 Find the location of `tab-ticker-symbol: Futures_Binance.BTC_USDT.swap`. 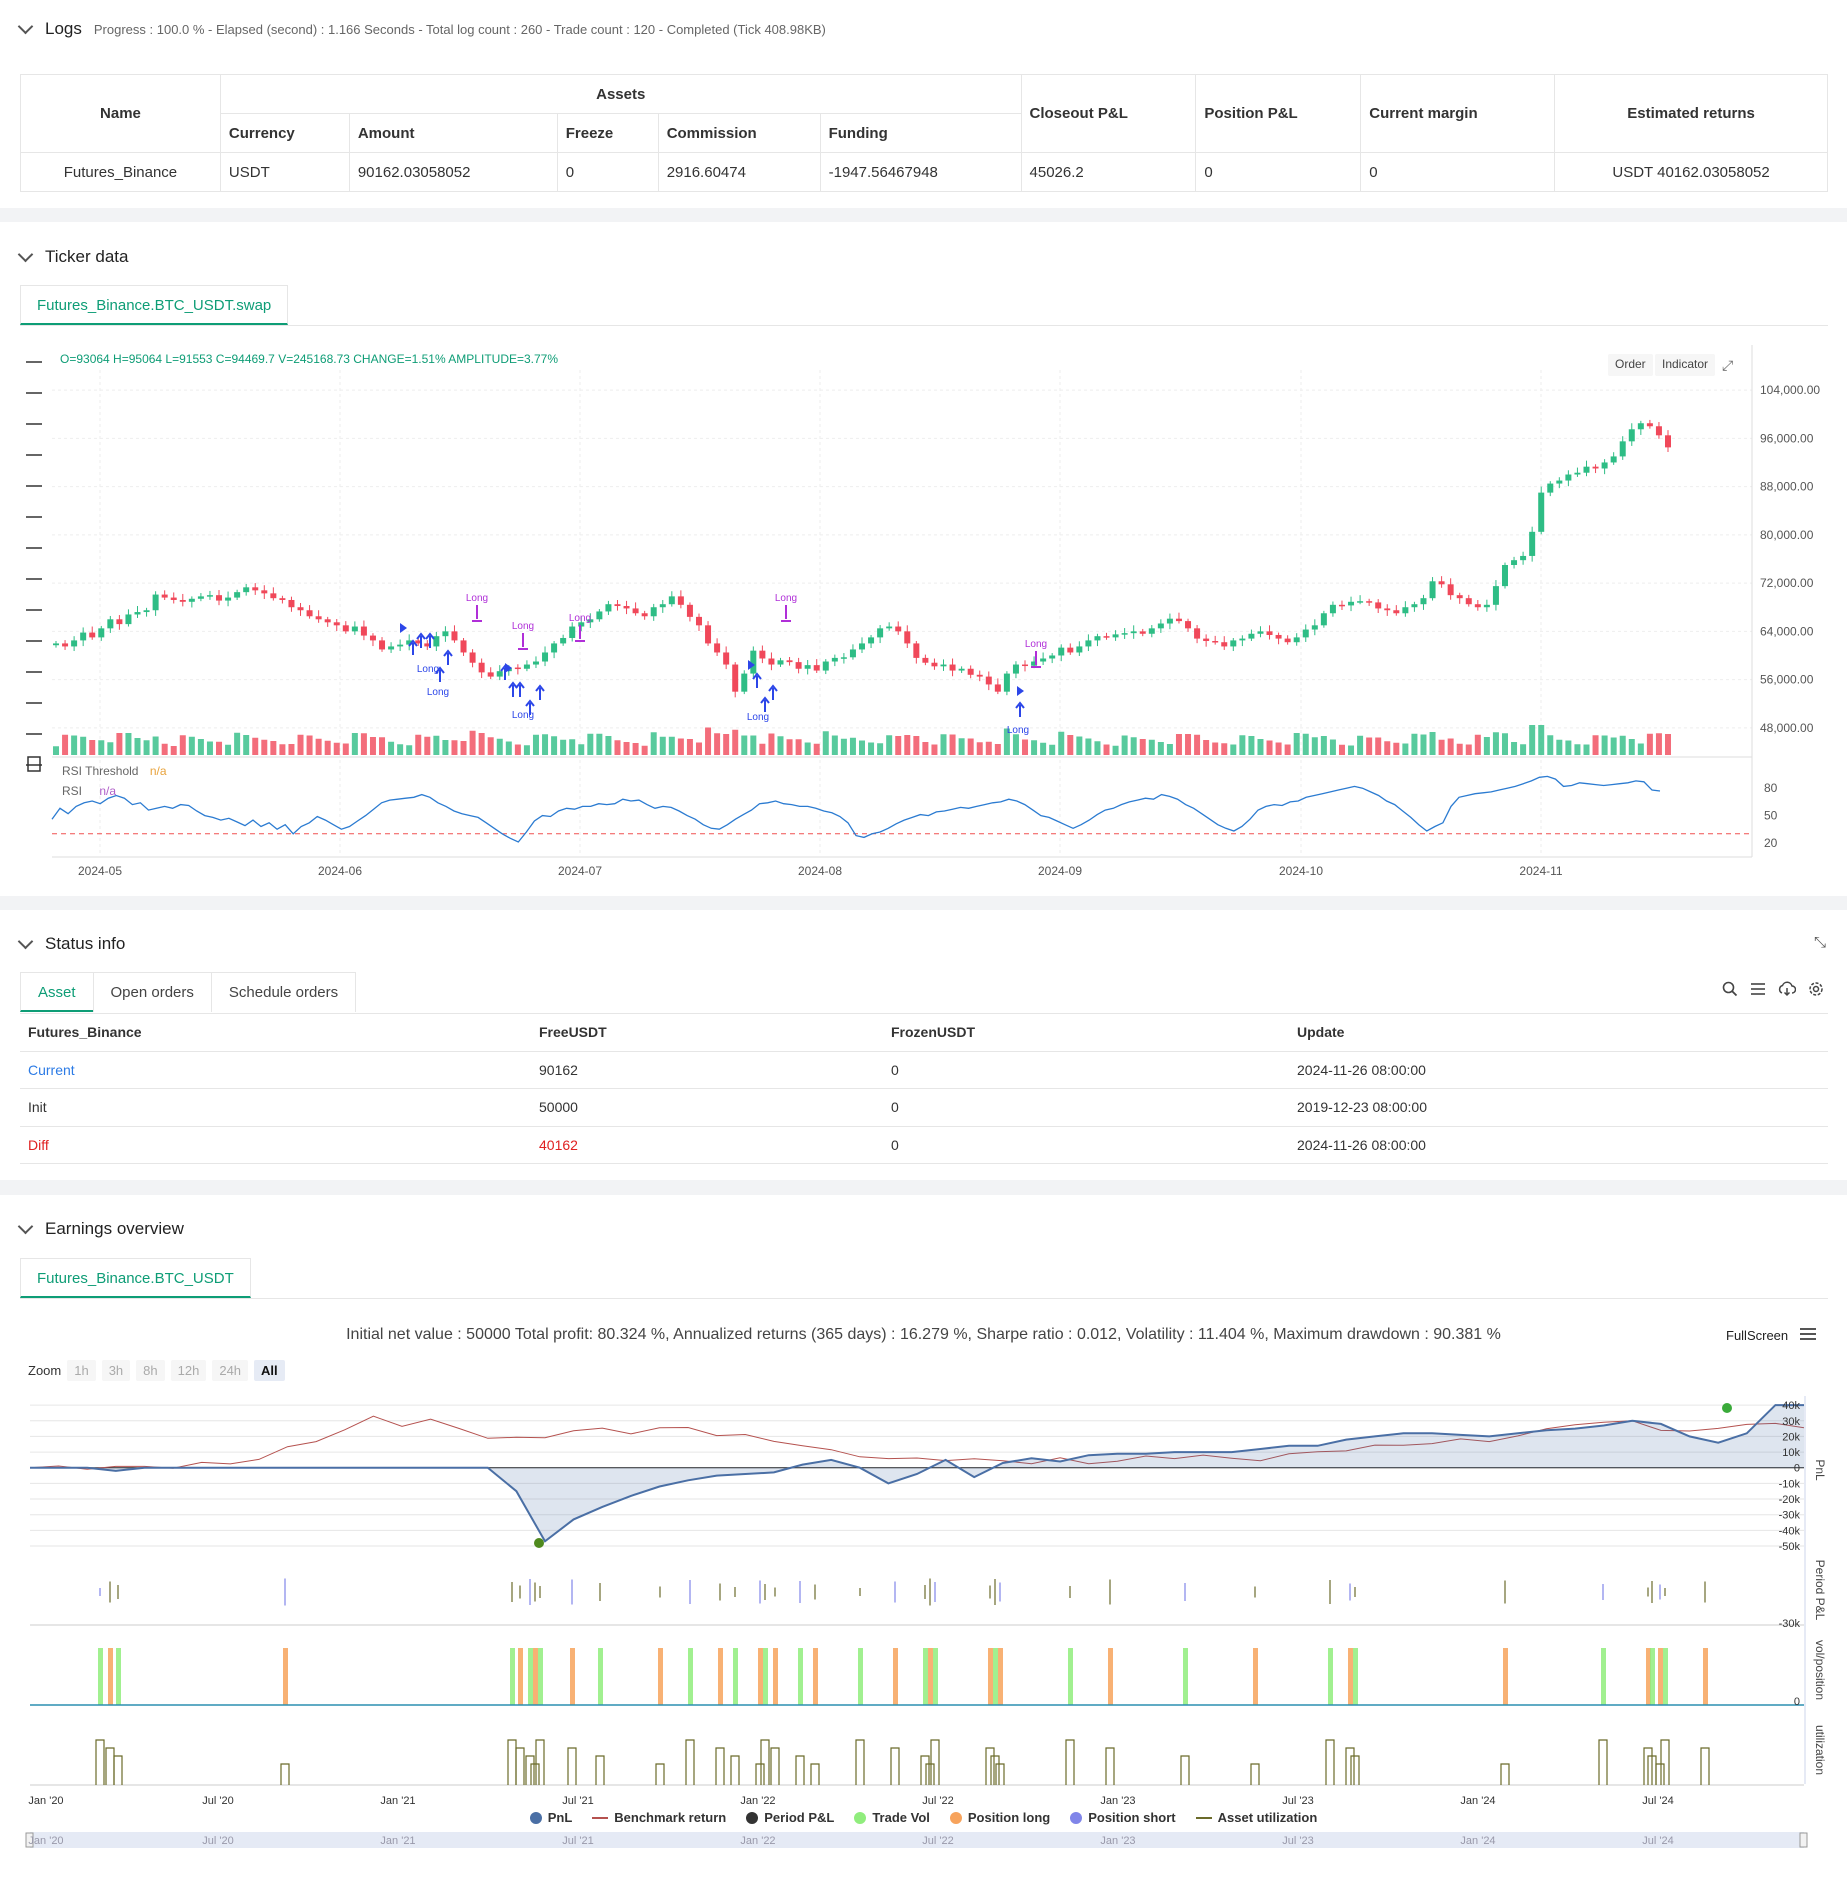

tab-ticker-symbol: Futures_Binance.BTC_USDT.swap is located at coordinates (154, 305).